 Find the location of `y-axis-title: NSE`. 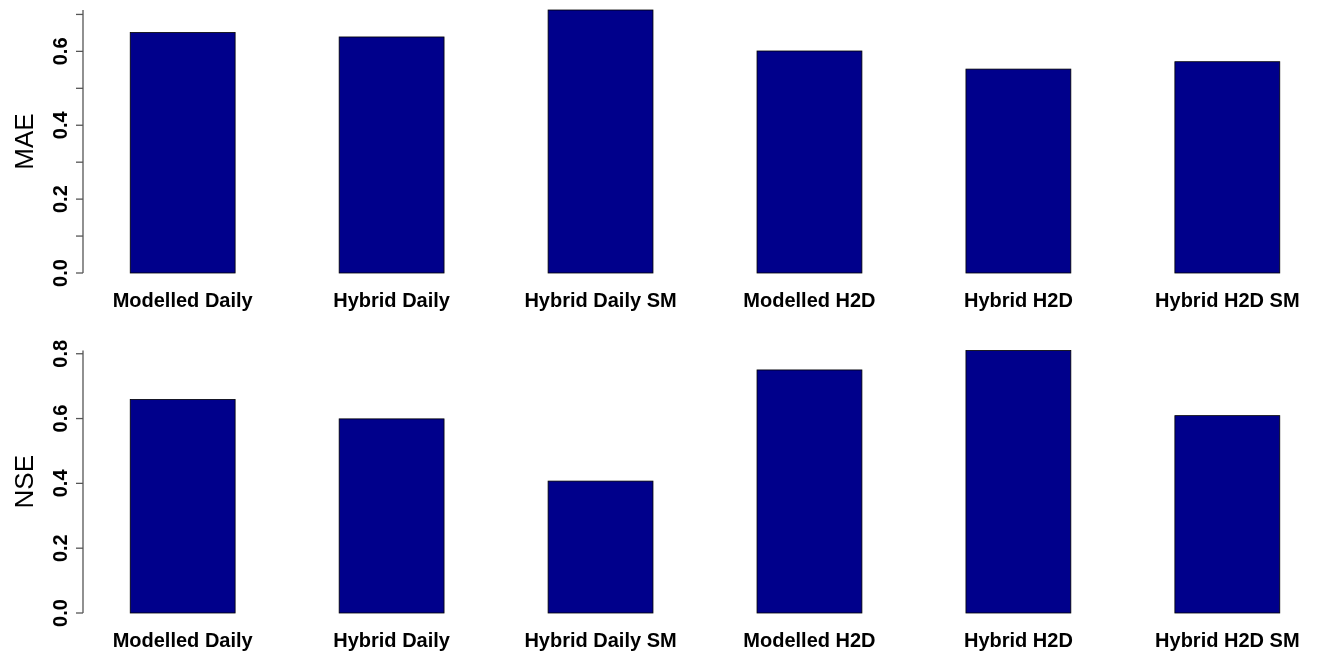

y-axis-title: NSE is located at coordinates (24, 482).